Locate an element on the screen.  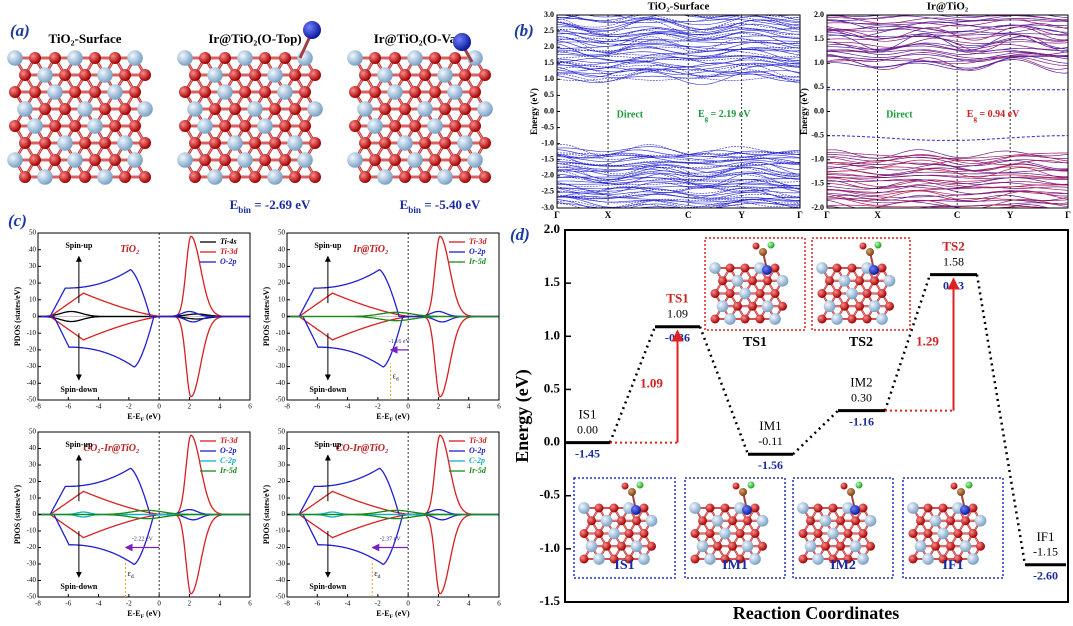
main: E is located at coordinates (970, 114).